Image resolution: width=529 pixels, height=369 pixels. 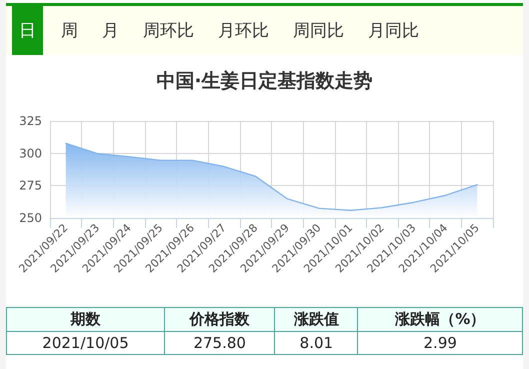 What do you see at coordinates (30, 153) in the screenshot?
I see `y-tick-label: 300` at bounding box center [30, 153].